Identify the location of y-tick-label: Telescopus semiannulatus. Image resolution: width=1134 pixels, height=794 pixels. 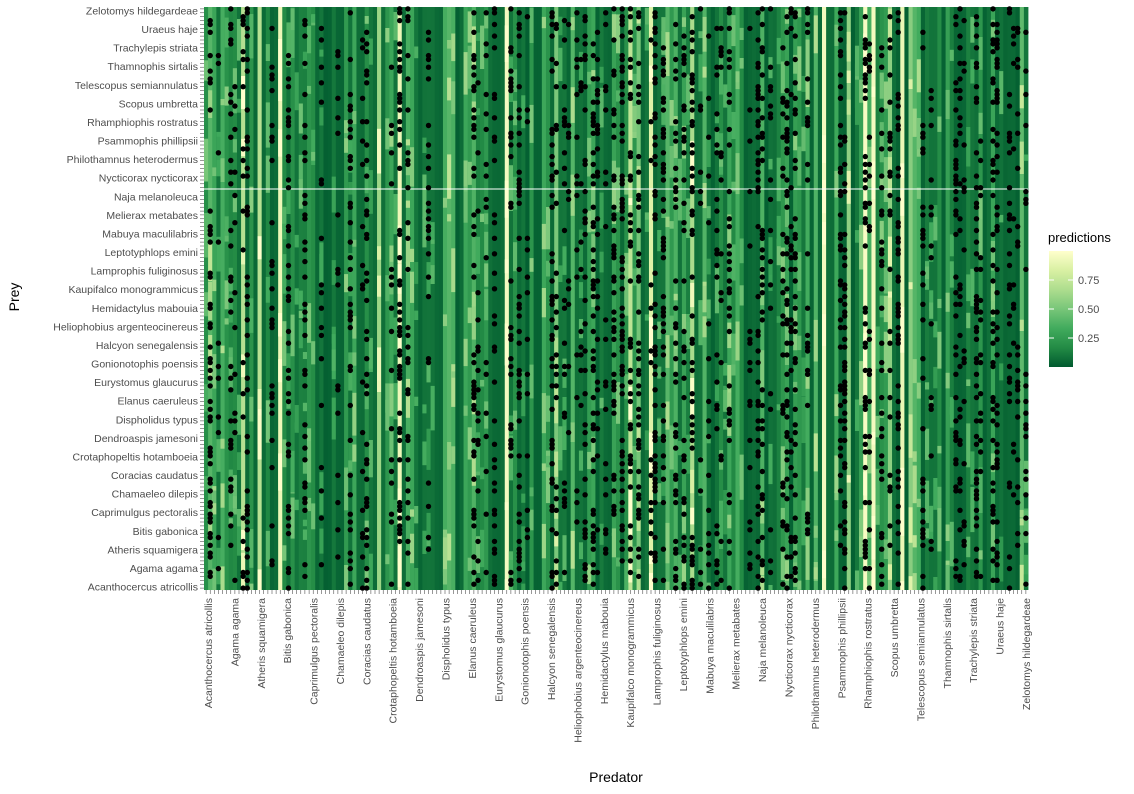
(136, 86).